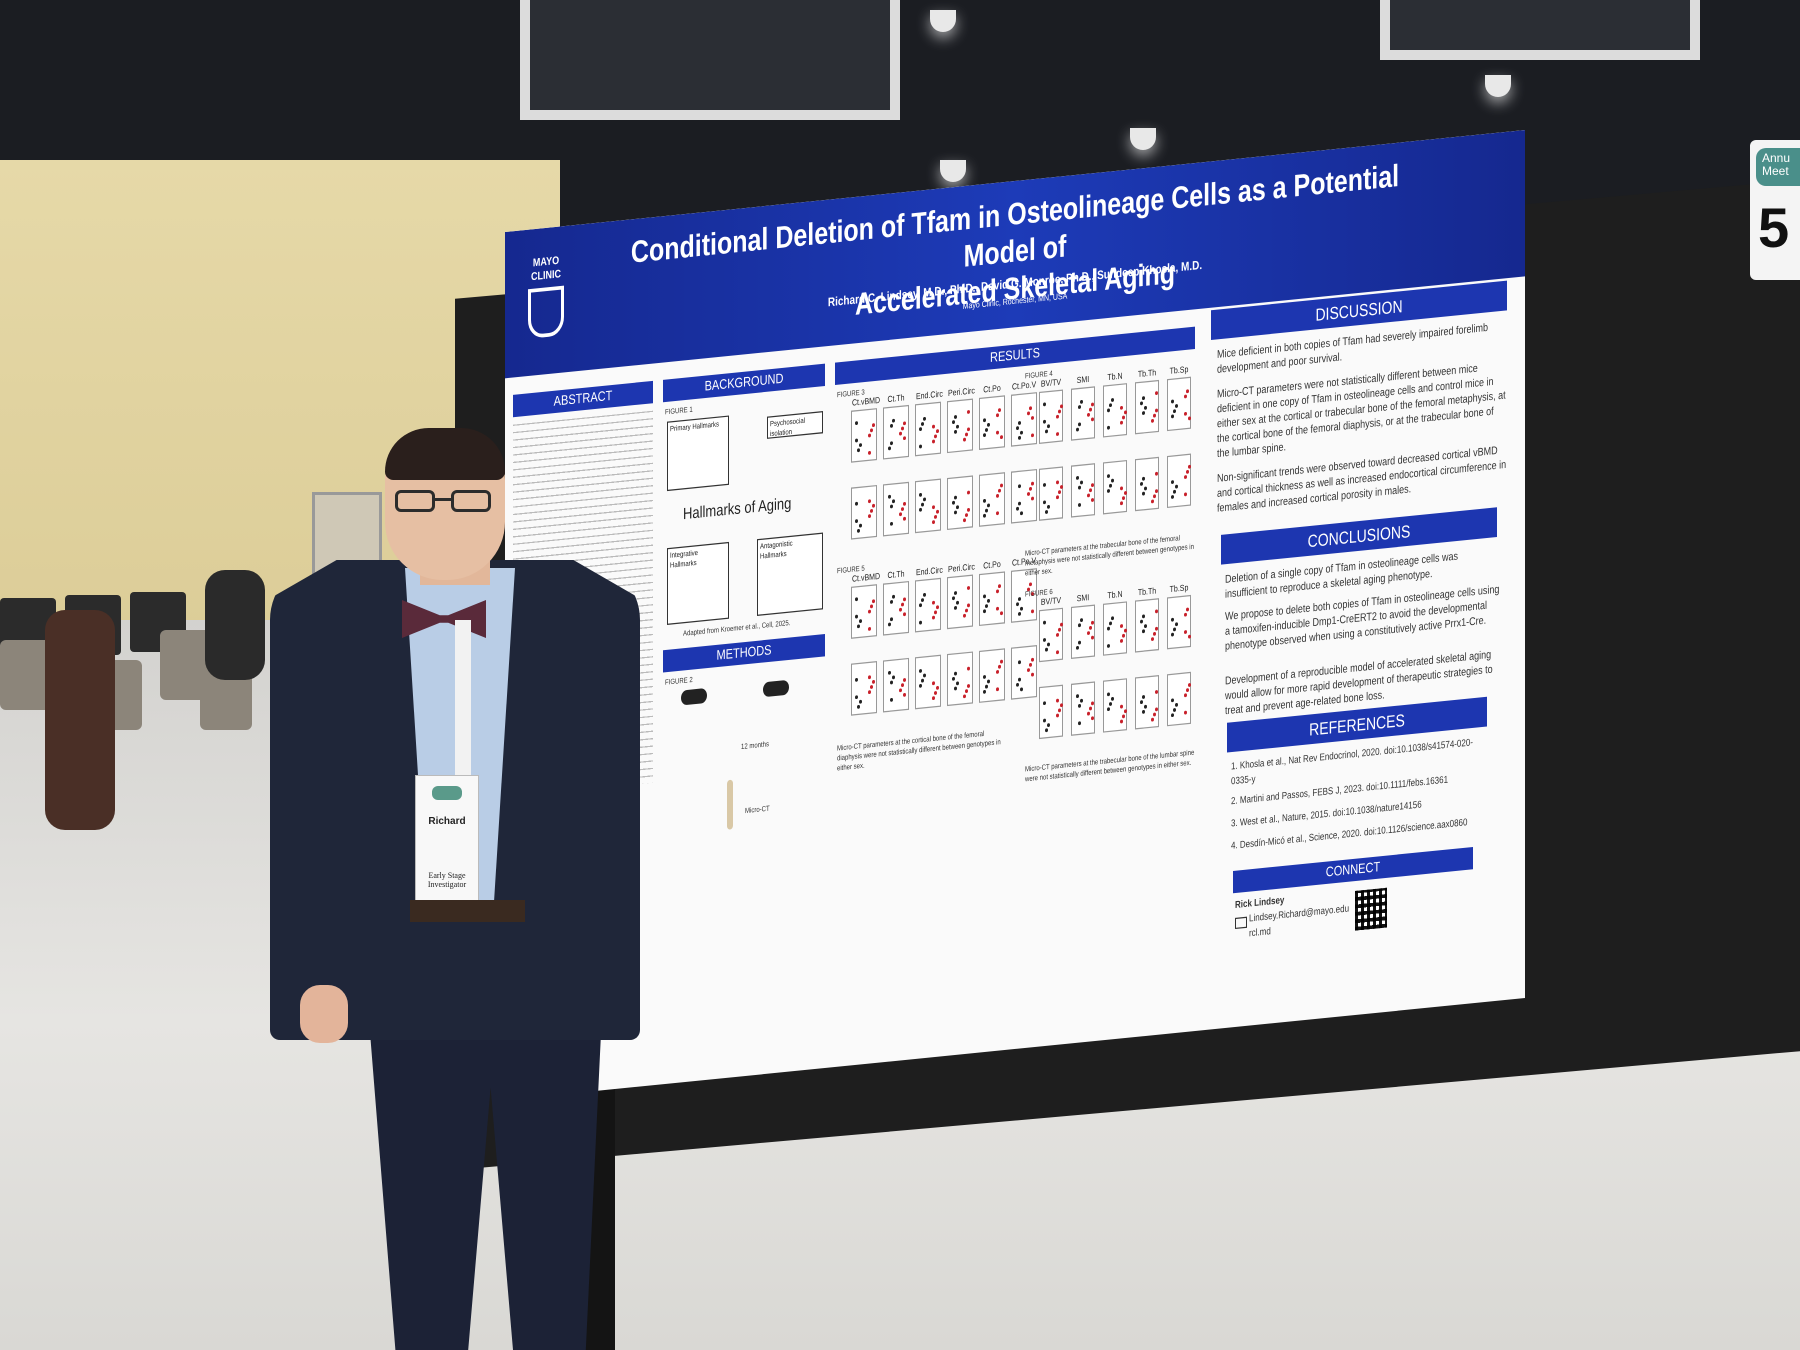  What do you see at coordinates (1051, 630) in the screenshot?
I see `plot-panel: BV/TV` at bounding box center [1051, 630].